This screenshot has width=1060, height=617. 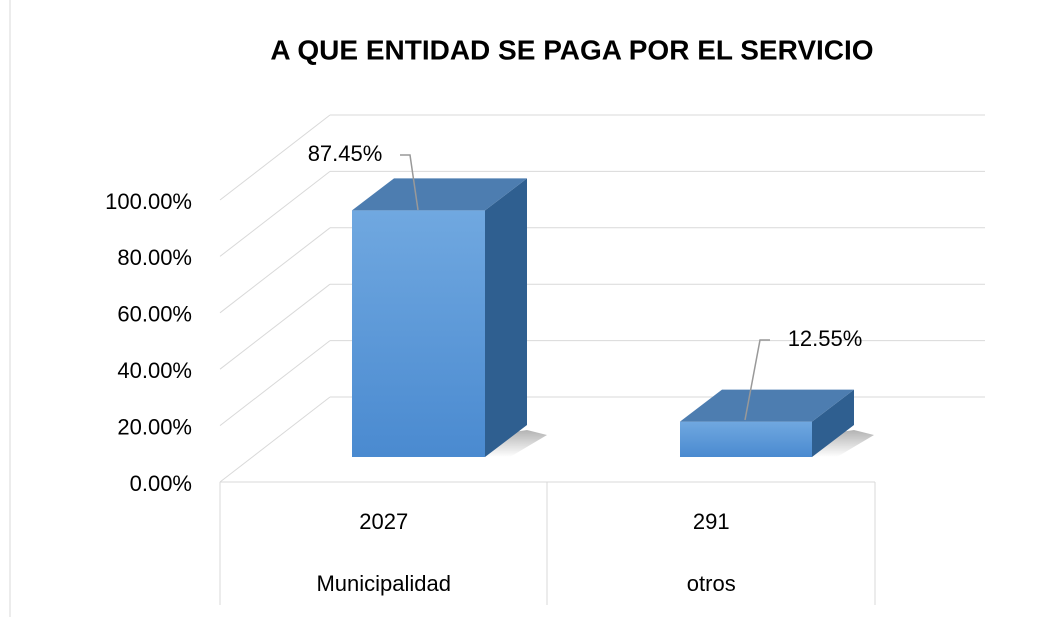 I want to click on x-tick-label: Municipalidad, so click(x=383, y=583).